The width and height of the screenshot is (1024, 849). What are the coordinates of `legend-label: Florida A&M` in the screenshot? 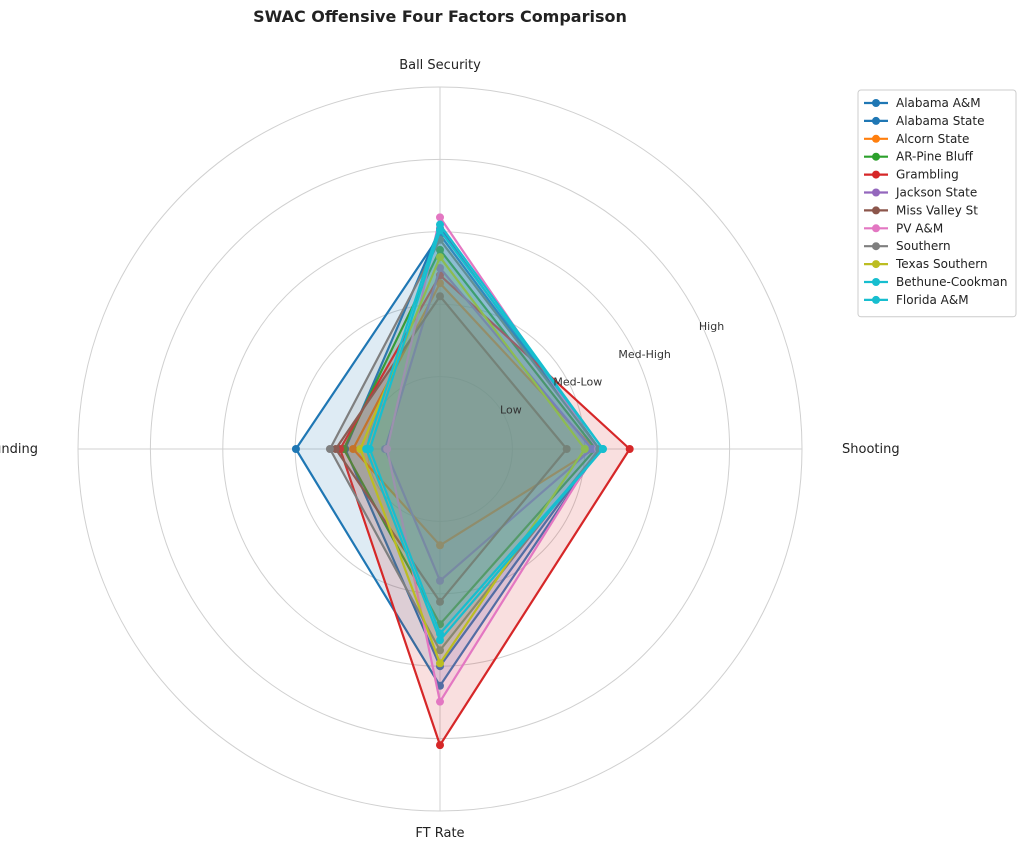 It's located at (932, 300).